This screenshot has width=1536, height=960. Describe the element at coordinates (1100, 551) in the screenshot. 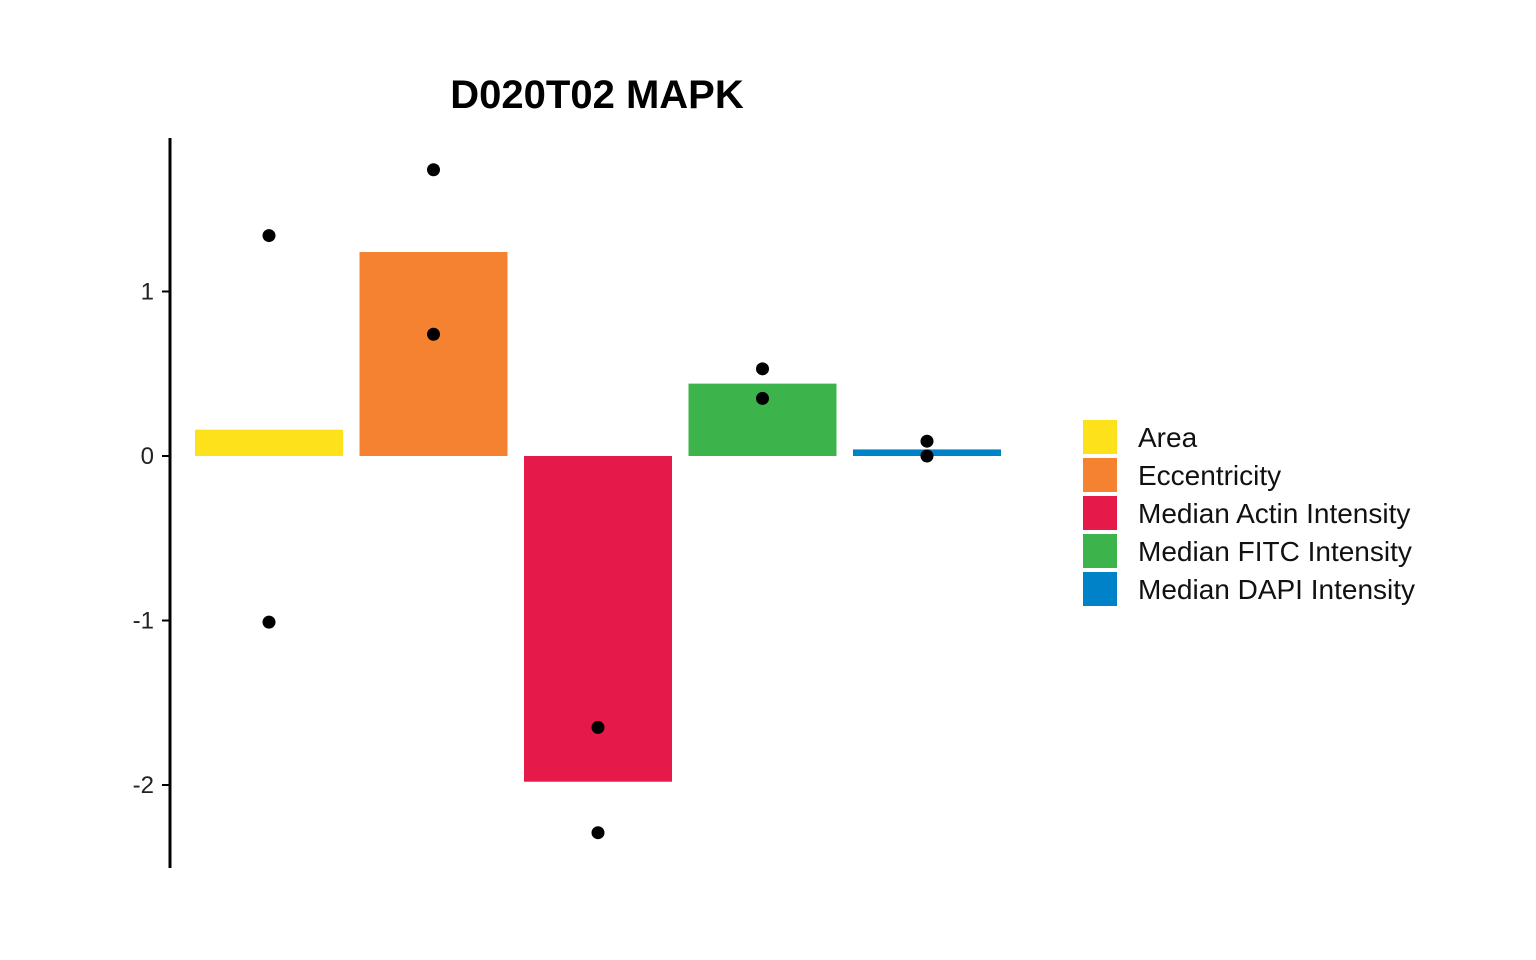

I see `legend-key-median-fitc-intensity` at that location.